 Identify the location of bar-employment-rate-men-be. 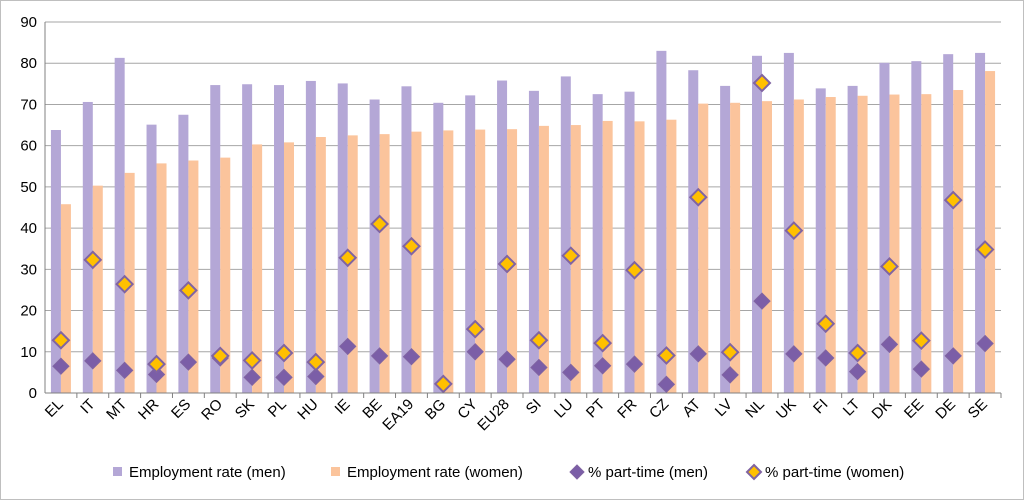
(374, 246).